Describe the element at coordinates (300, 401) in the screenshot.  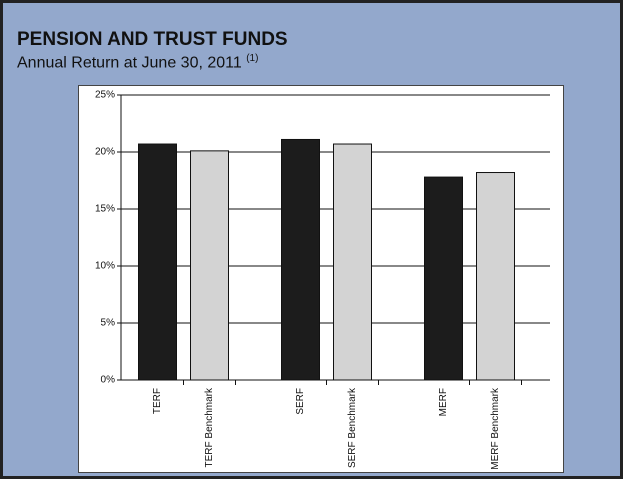
I see `x-tick-label: SERF` at that location.